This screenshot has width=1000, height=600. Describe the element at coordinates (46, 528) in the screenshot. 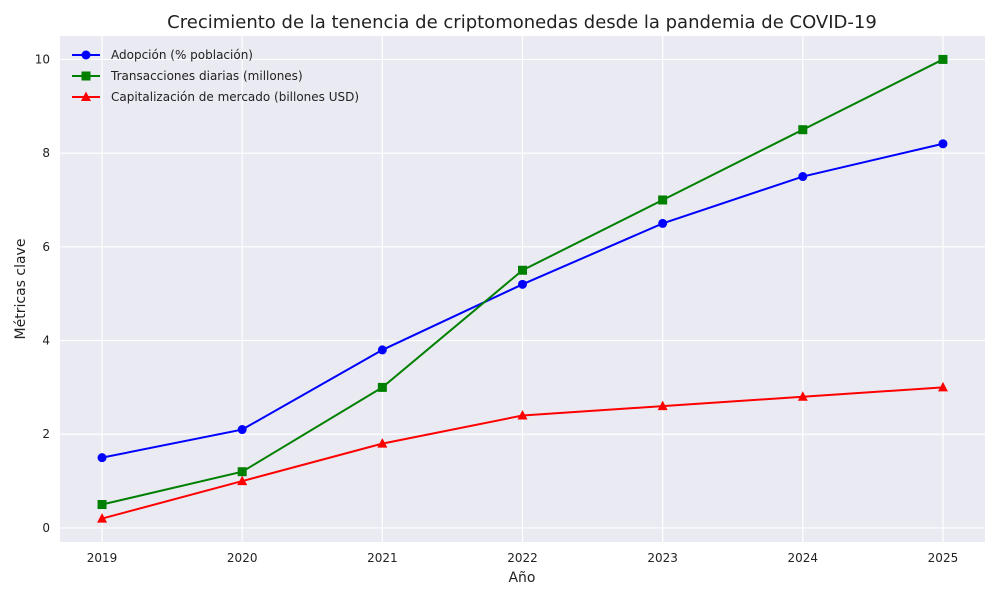

I see `y-tick-label: 0` at that location.